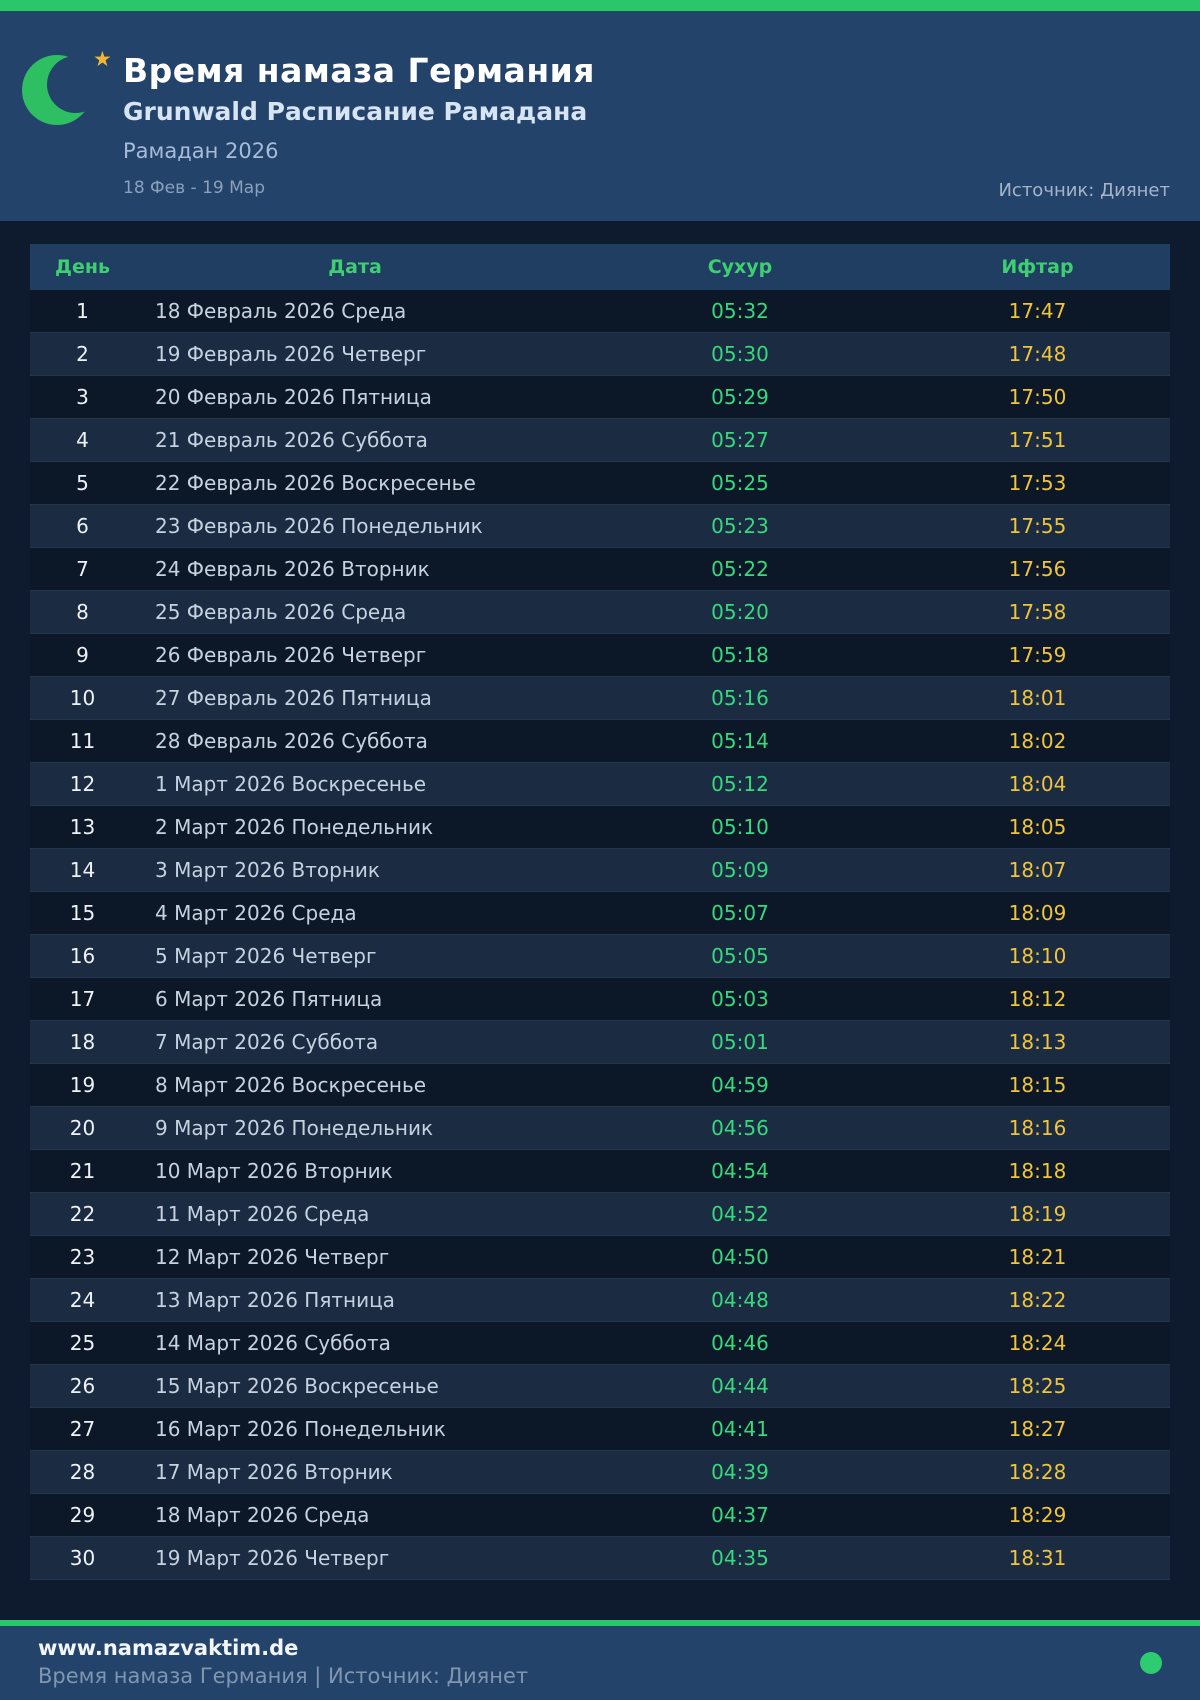 Image resolution: width=1200 pixels, height=1700 pixels. Describe the element at coordinates (82, 741) in the screenshot. I see `day-number-cell: 11` at that location.